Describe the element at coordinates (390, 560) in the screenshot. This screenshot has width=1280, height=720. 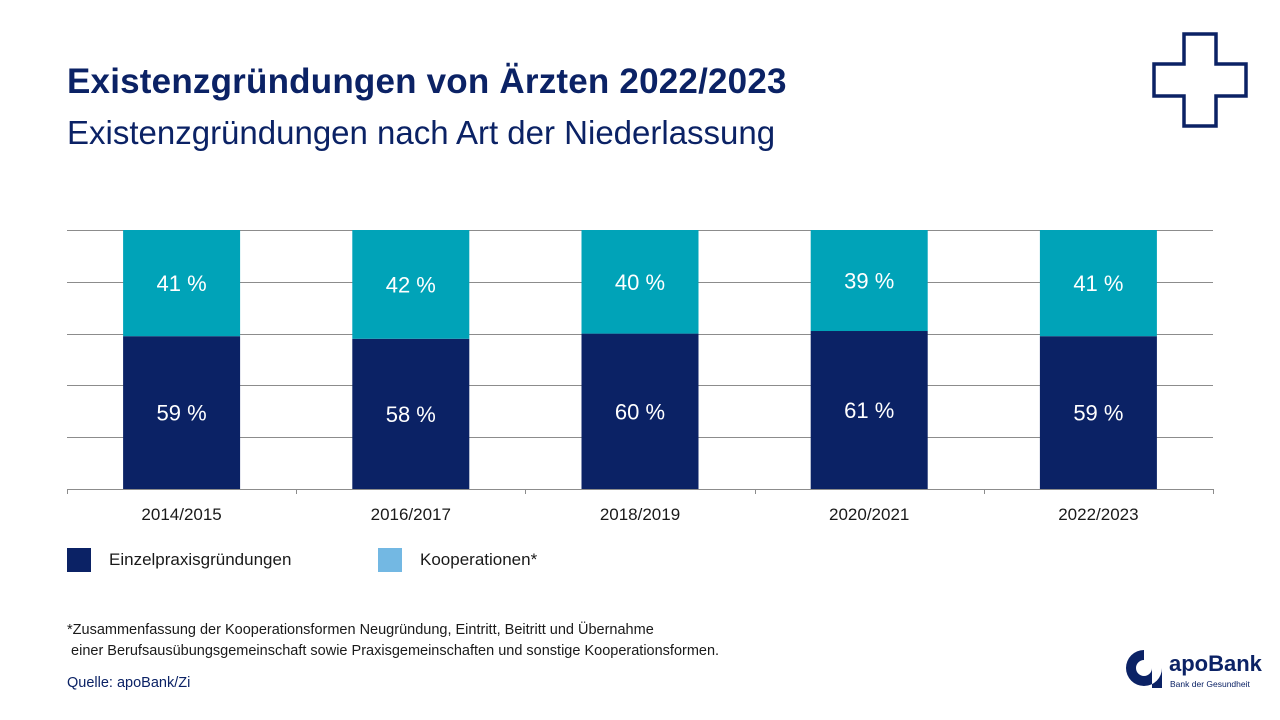
I see `legend-swatch-kooperation` at that location.